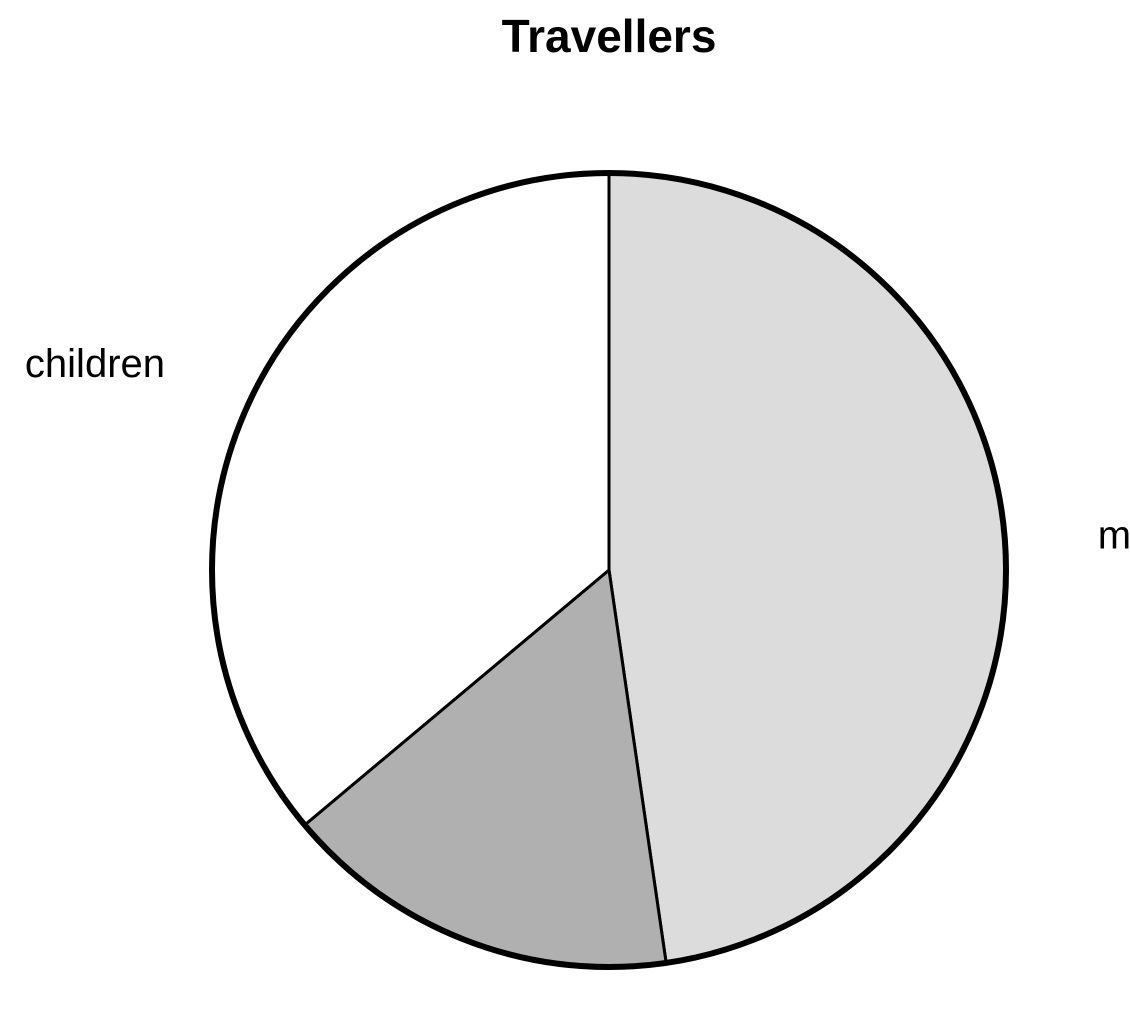  Describe the element at coordinates (95, 364) in the screenshot. I see `slice-label-children: children` at that location.